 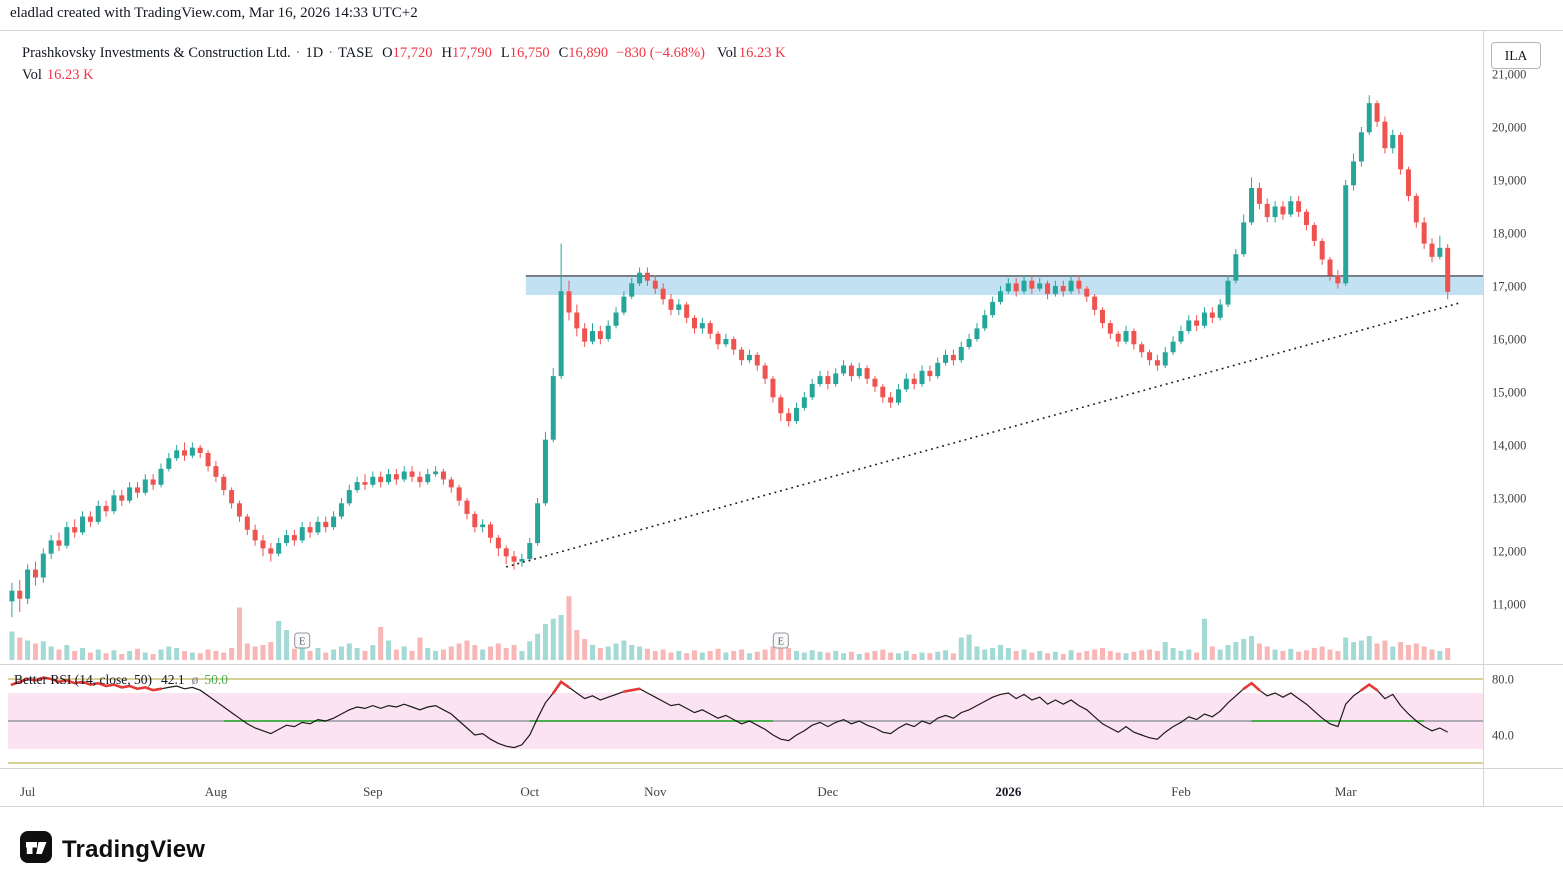 I want to click on time-axis-label: Nov, so click(x=655, y=791).